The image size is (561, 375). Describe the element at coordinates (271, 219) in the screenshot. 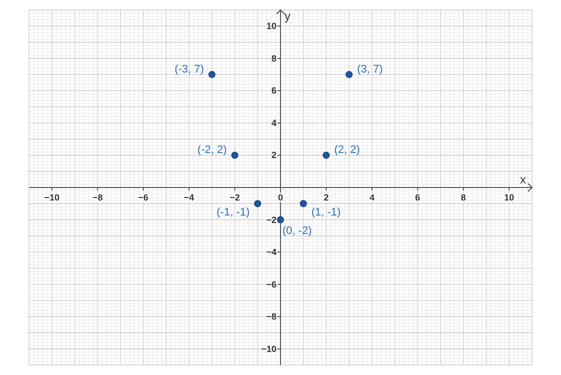

I see `y-tick-label: −2` at that location.